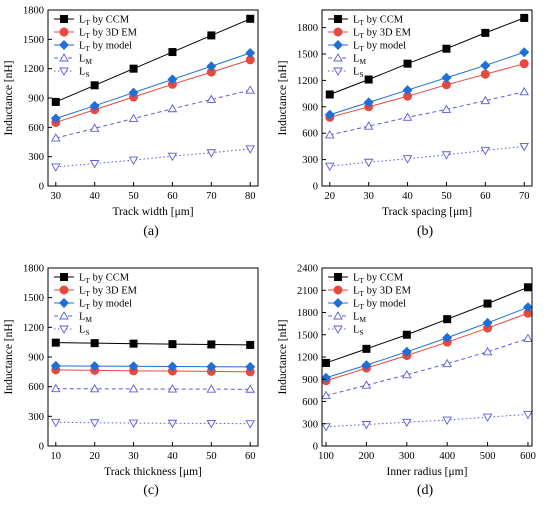 The image size is (550, 506). What do you see at coordinates (330, 196) in the screenshot?
I see `x-tick-label: 20` at bounding box center [330, 196].